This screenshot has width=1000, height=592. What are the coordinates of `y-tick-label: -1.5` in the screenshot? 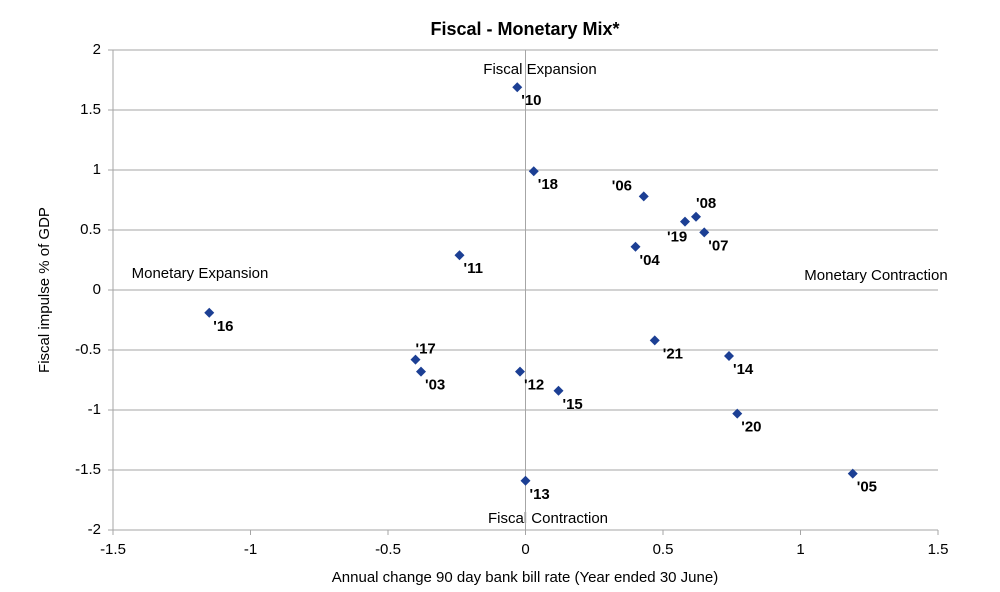 It's located at (88, 469).